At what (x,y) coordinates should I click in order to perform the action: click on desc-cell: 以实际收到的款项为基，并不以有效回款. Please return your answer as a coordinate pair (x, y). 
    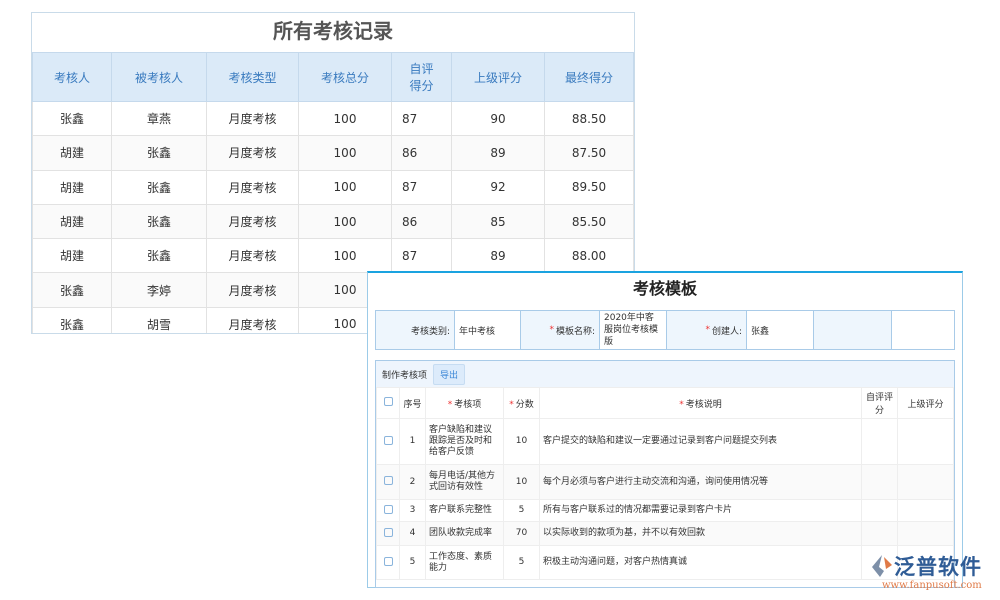
    Looking at the image, I should click on (700, 533).